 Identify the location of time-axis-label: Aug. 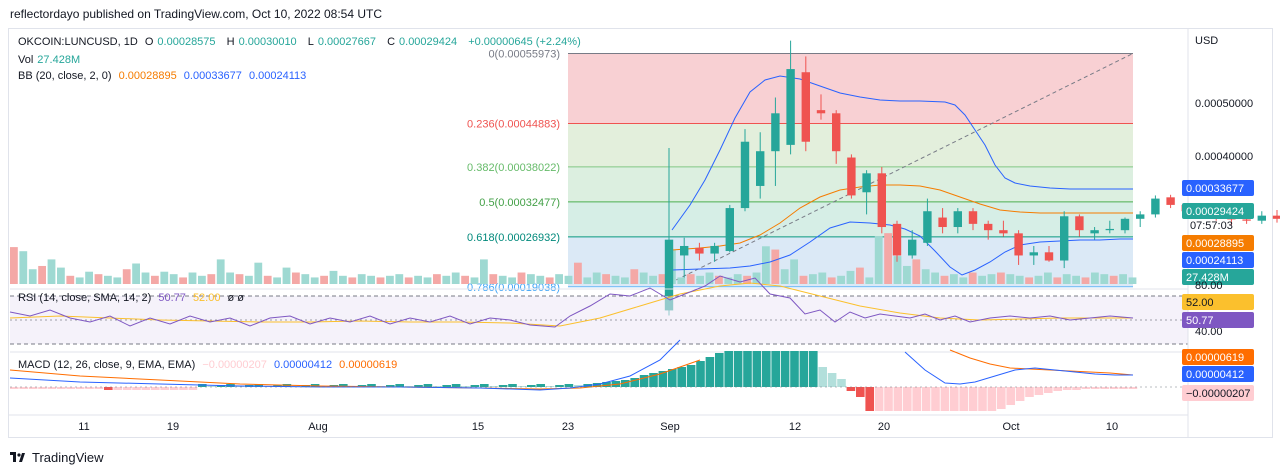
(318, 427).